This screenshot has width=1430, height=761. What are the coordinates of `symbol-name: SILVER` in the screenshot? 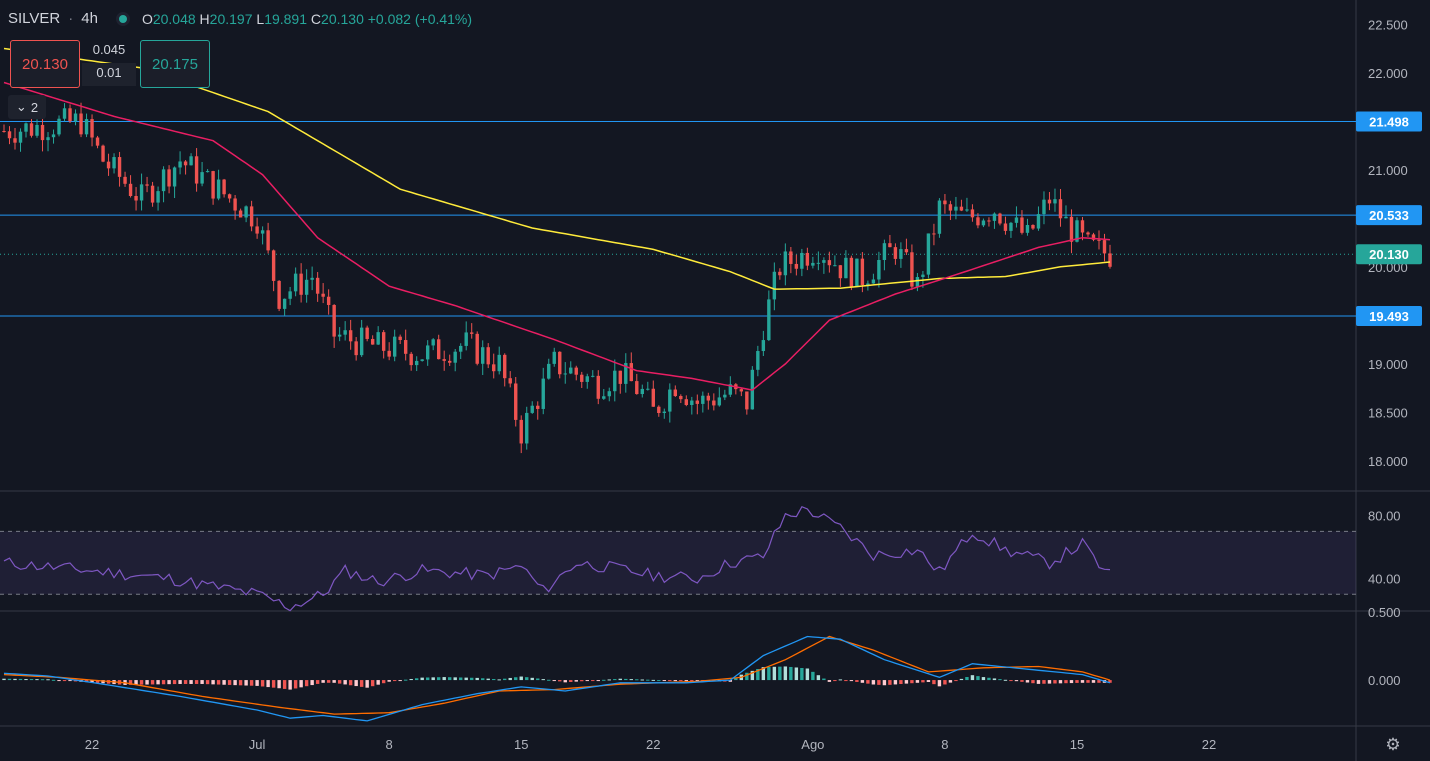 It's located at (34, 18).